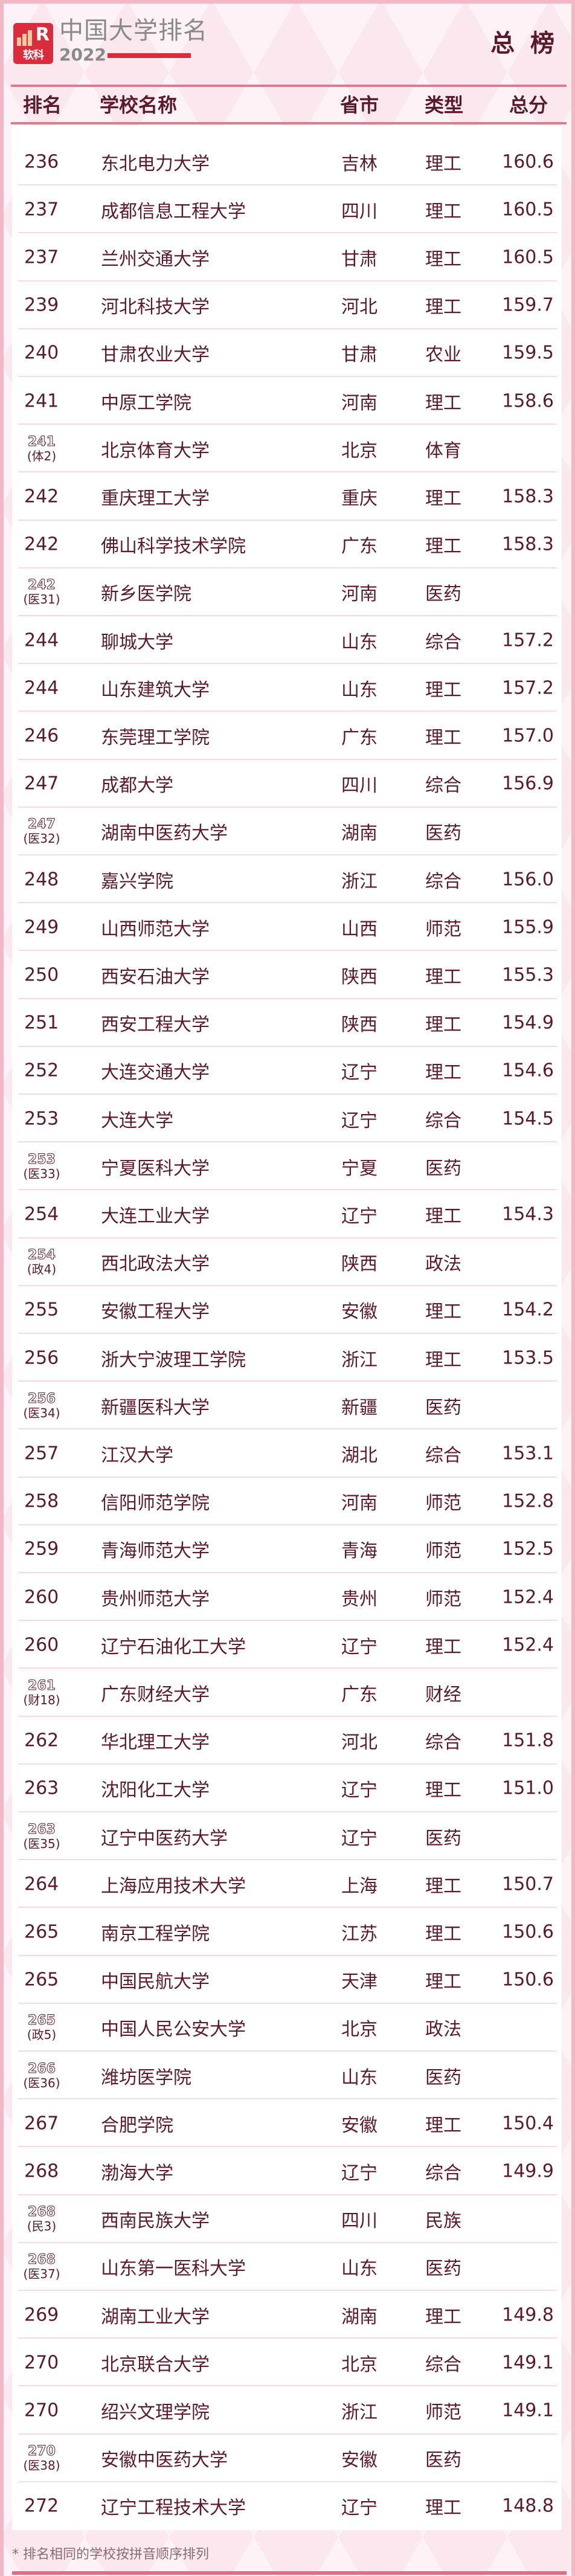  I want to click on column-header-name: 学校名称, so click(139, 105).